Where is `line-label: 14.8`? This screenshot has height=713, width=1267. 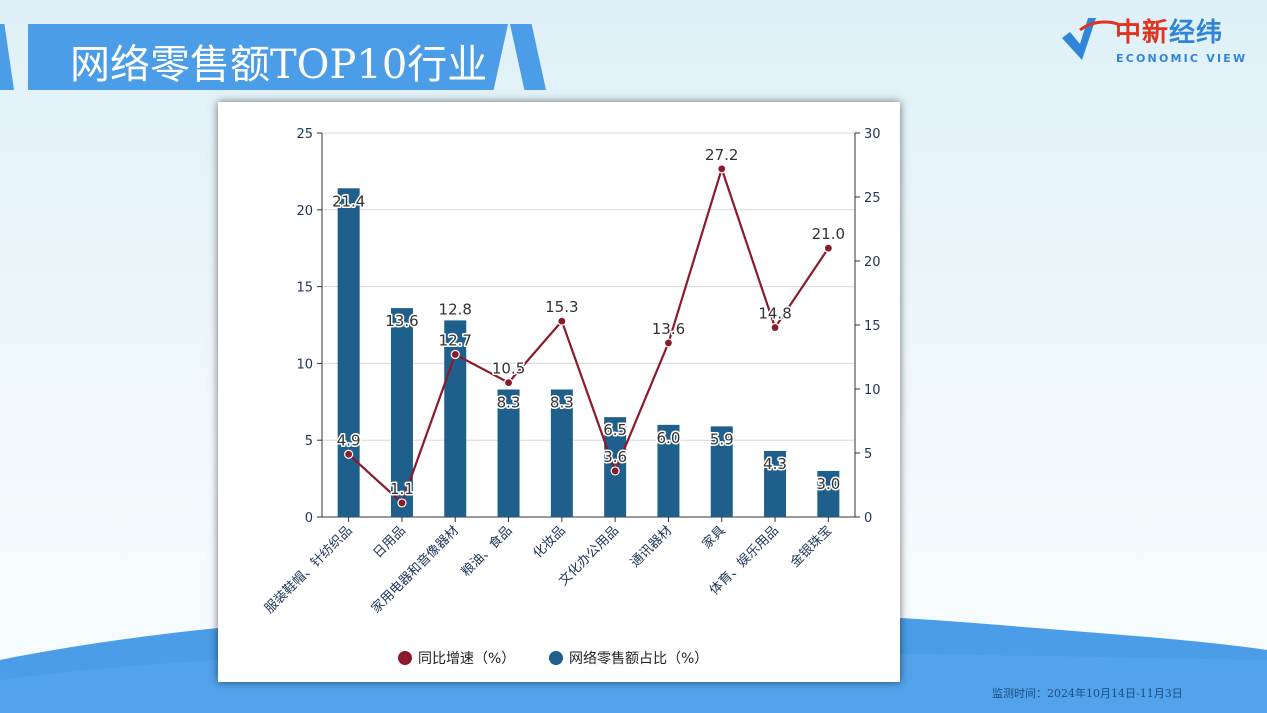
line-label: 14.8 is located at coordinates (774, 314).